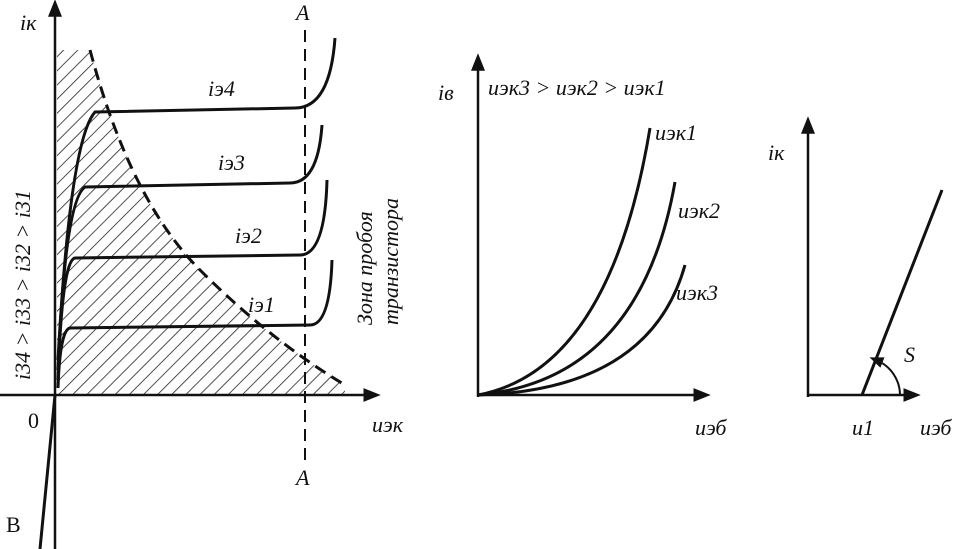 This screenshot has width=969, height=549. Describe the element at coordinates (221, 88) in the screenshot. I see `curve-label: iэ4` at that location.